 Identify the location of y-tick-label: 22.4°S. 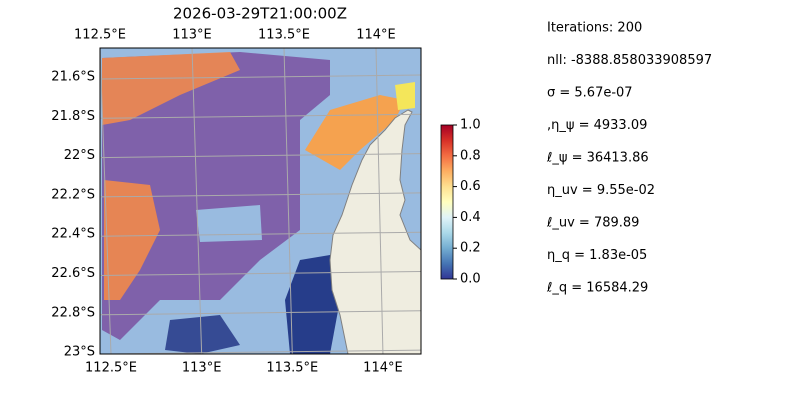
(73, 234).